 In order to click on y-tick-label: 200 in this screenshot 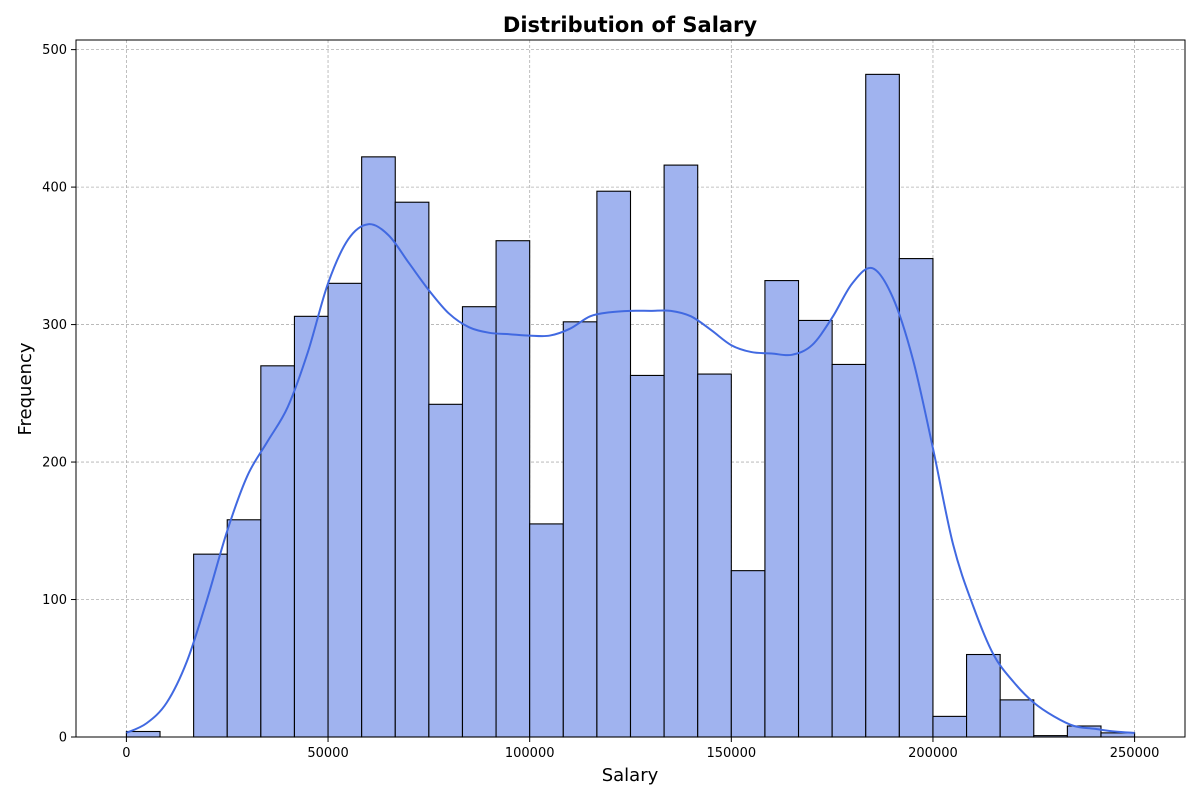, I will do `click(54, 463)`.